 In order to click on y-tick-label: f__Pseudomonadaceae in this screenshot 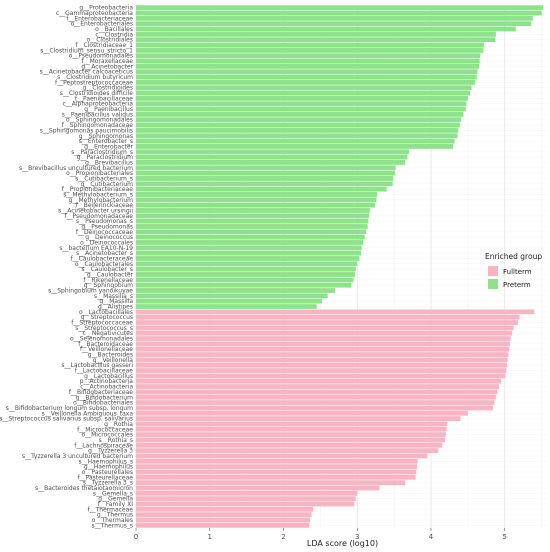, I will do `click(98, 216)`.